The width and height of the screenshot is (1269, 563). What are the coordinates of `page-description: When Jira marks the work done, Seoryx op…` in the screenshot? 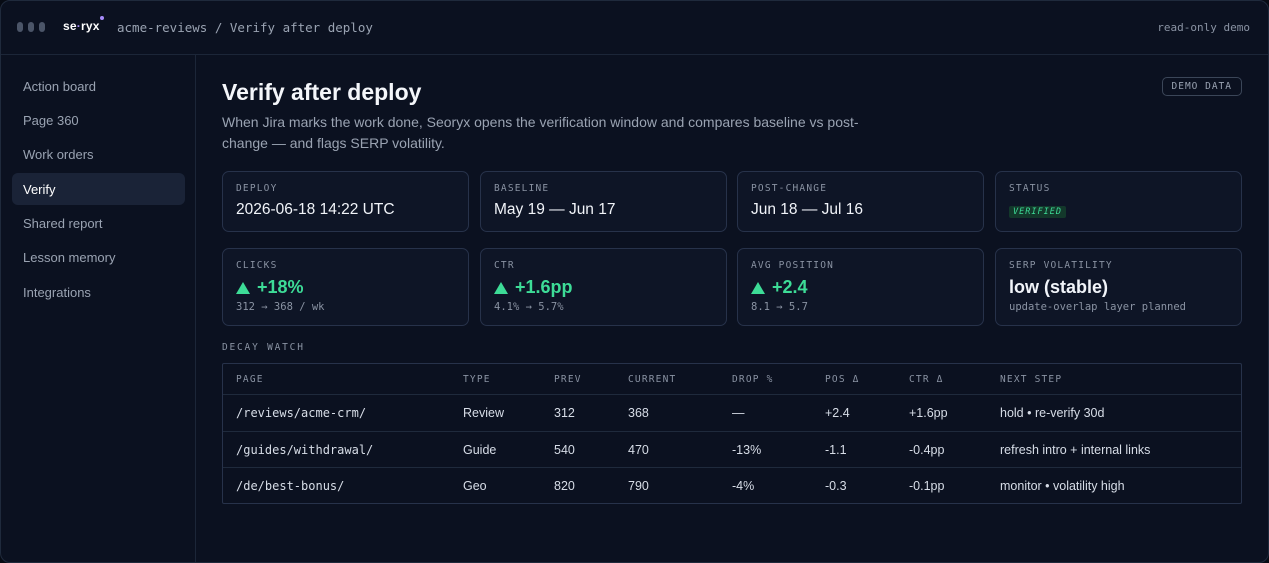 It's located at (540, 132).